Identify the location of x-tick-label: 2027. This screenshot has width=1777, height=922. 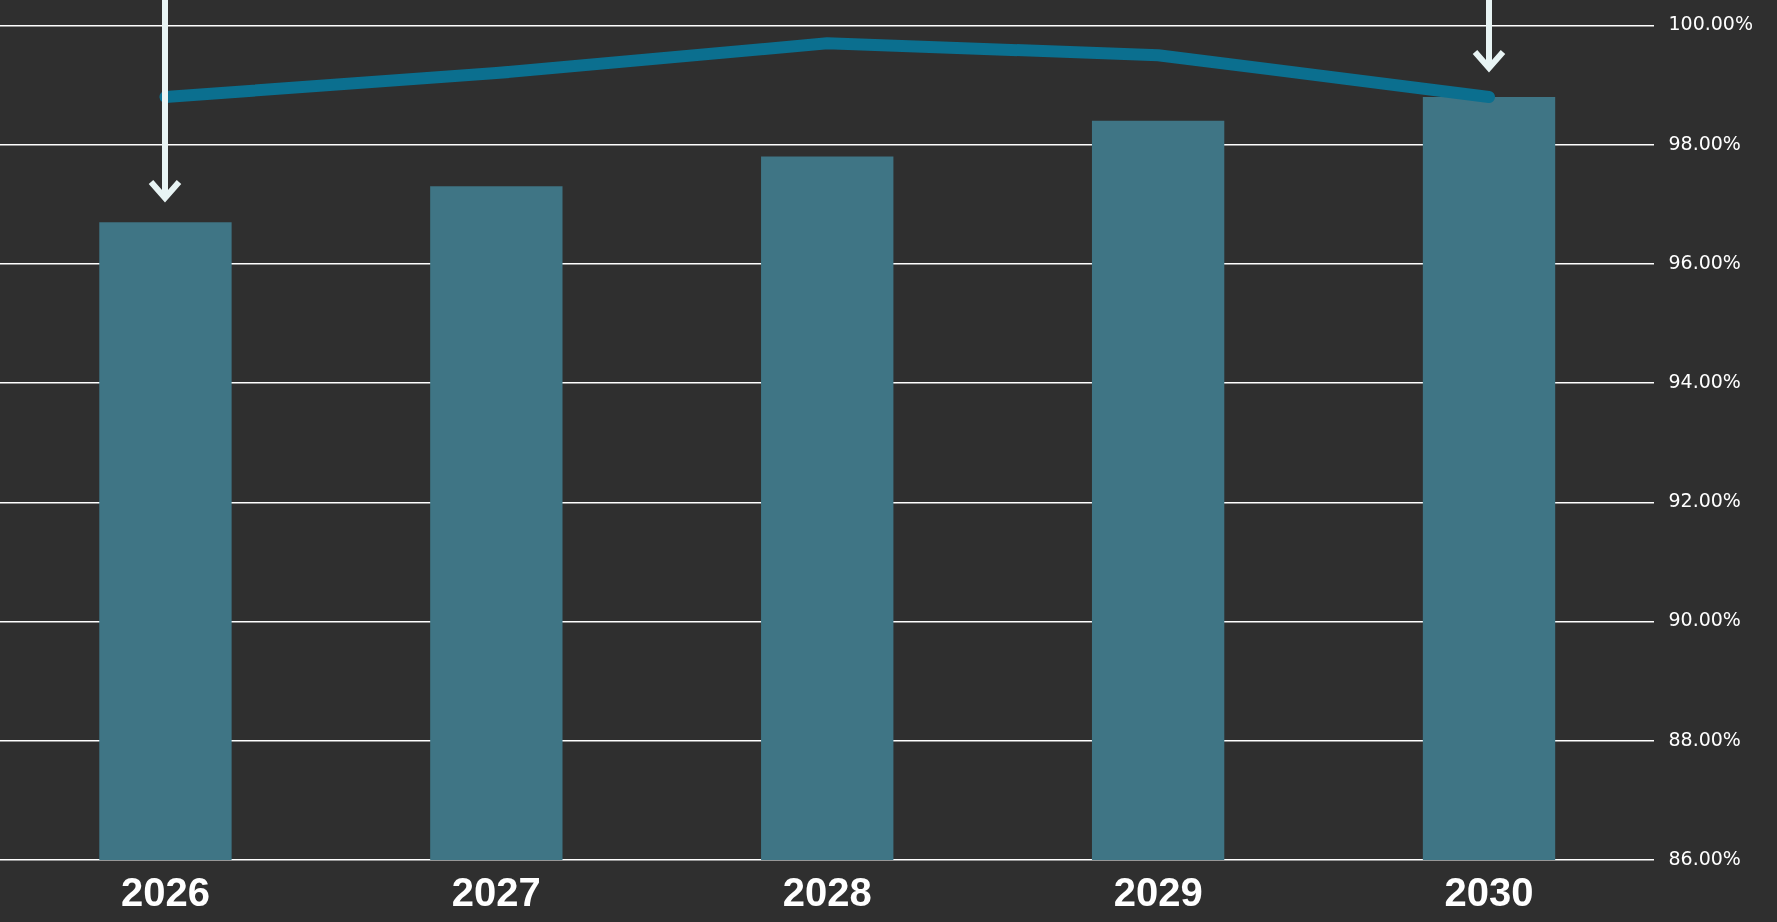
(496, 892).